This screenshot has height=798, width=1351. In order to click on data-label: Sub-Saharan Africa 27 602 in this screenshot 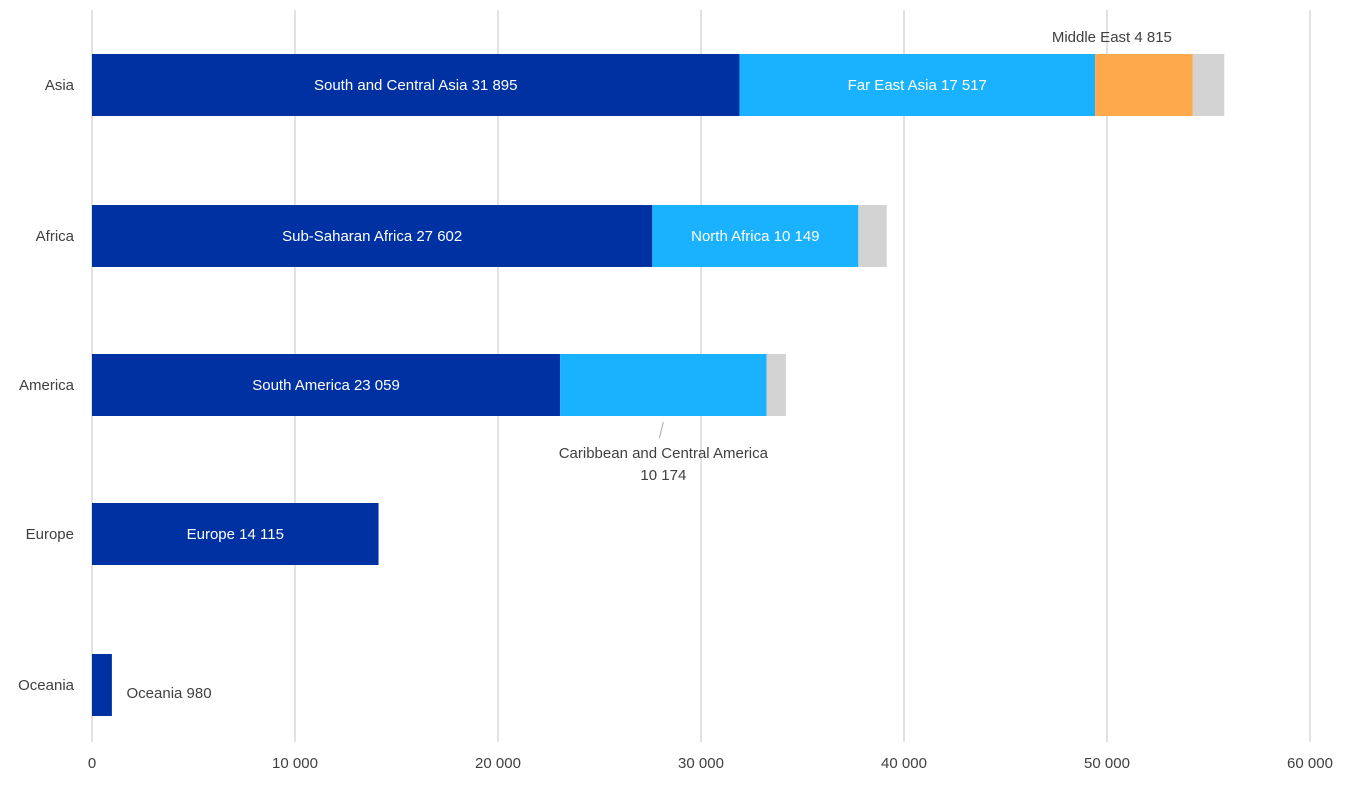, I will do `click(372, 236)`.